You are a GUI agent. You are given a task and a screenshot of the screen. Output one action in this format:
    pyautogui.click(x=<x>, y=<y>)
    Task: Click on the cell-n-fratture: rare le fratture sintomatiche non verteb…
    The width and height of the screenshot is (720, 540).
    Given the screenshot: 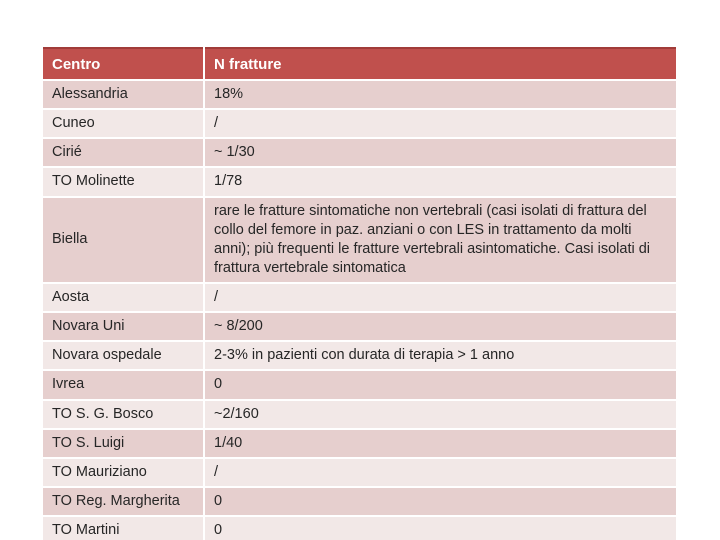 What is the action you would take?
    pyautogui.click(x=440, y=239)
    